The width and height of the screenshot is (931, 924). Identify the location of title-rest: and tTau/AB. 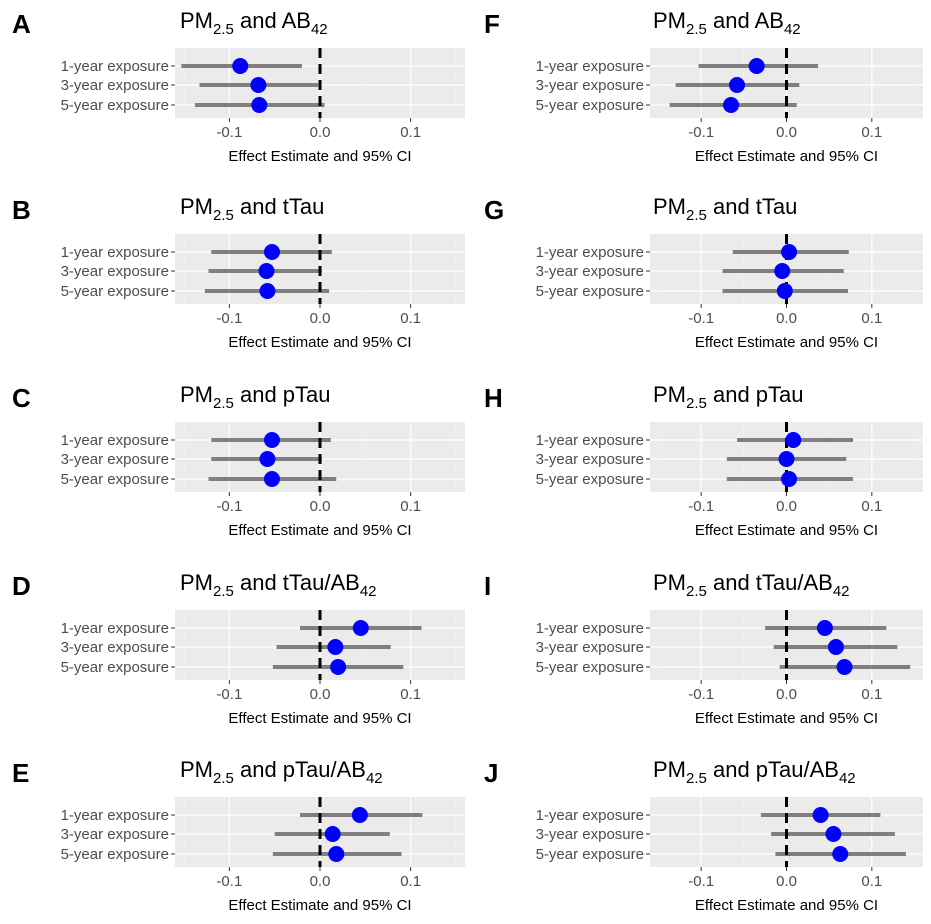
(770, 582).